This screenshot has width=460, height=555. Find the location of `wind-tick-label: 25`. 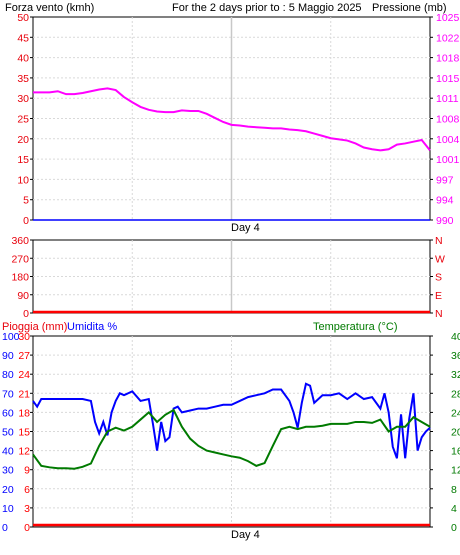

wind-tick-label: 25 is located at coordinates (23, 120).